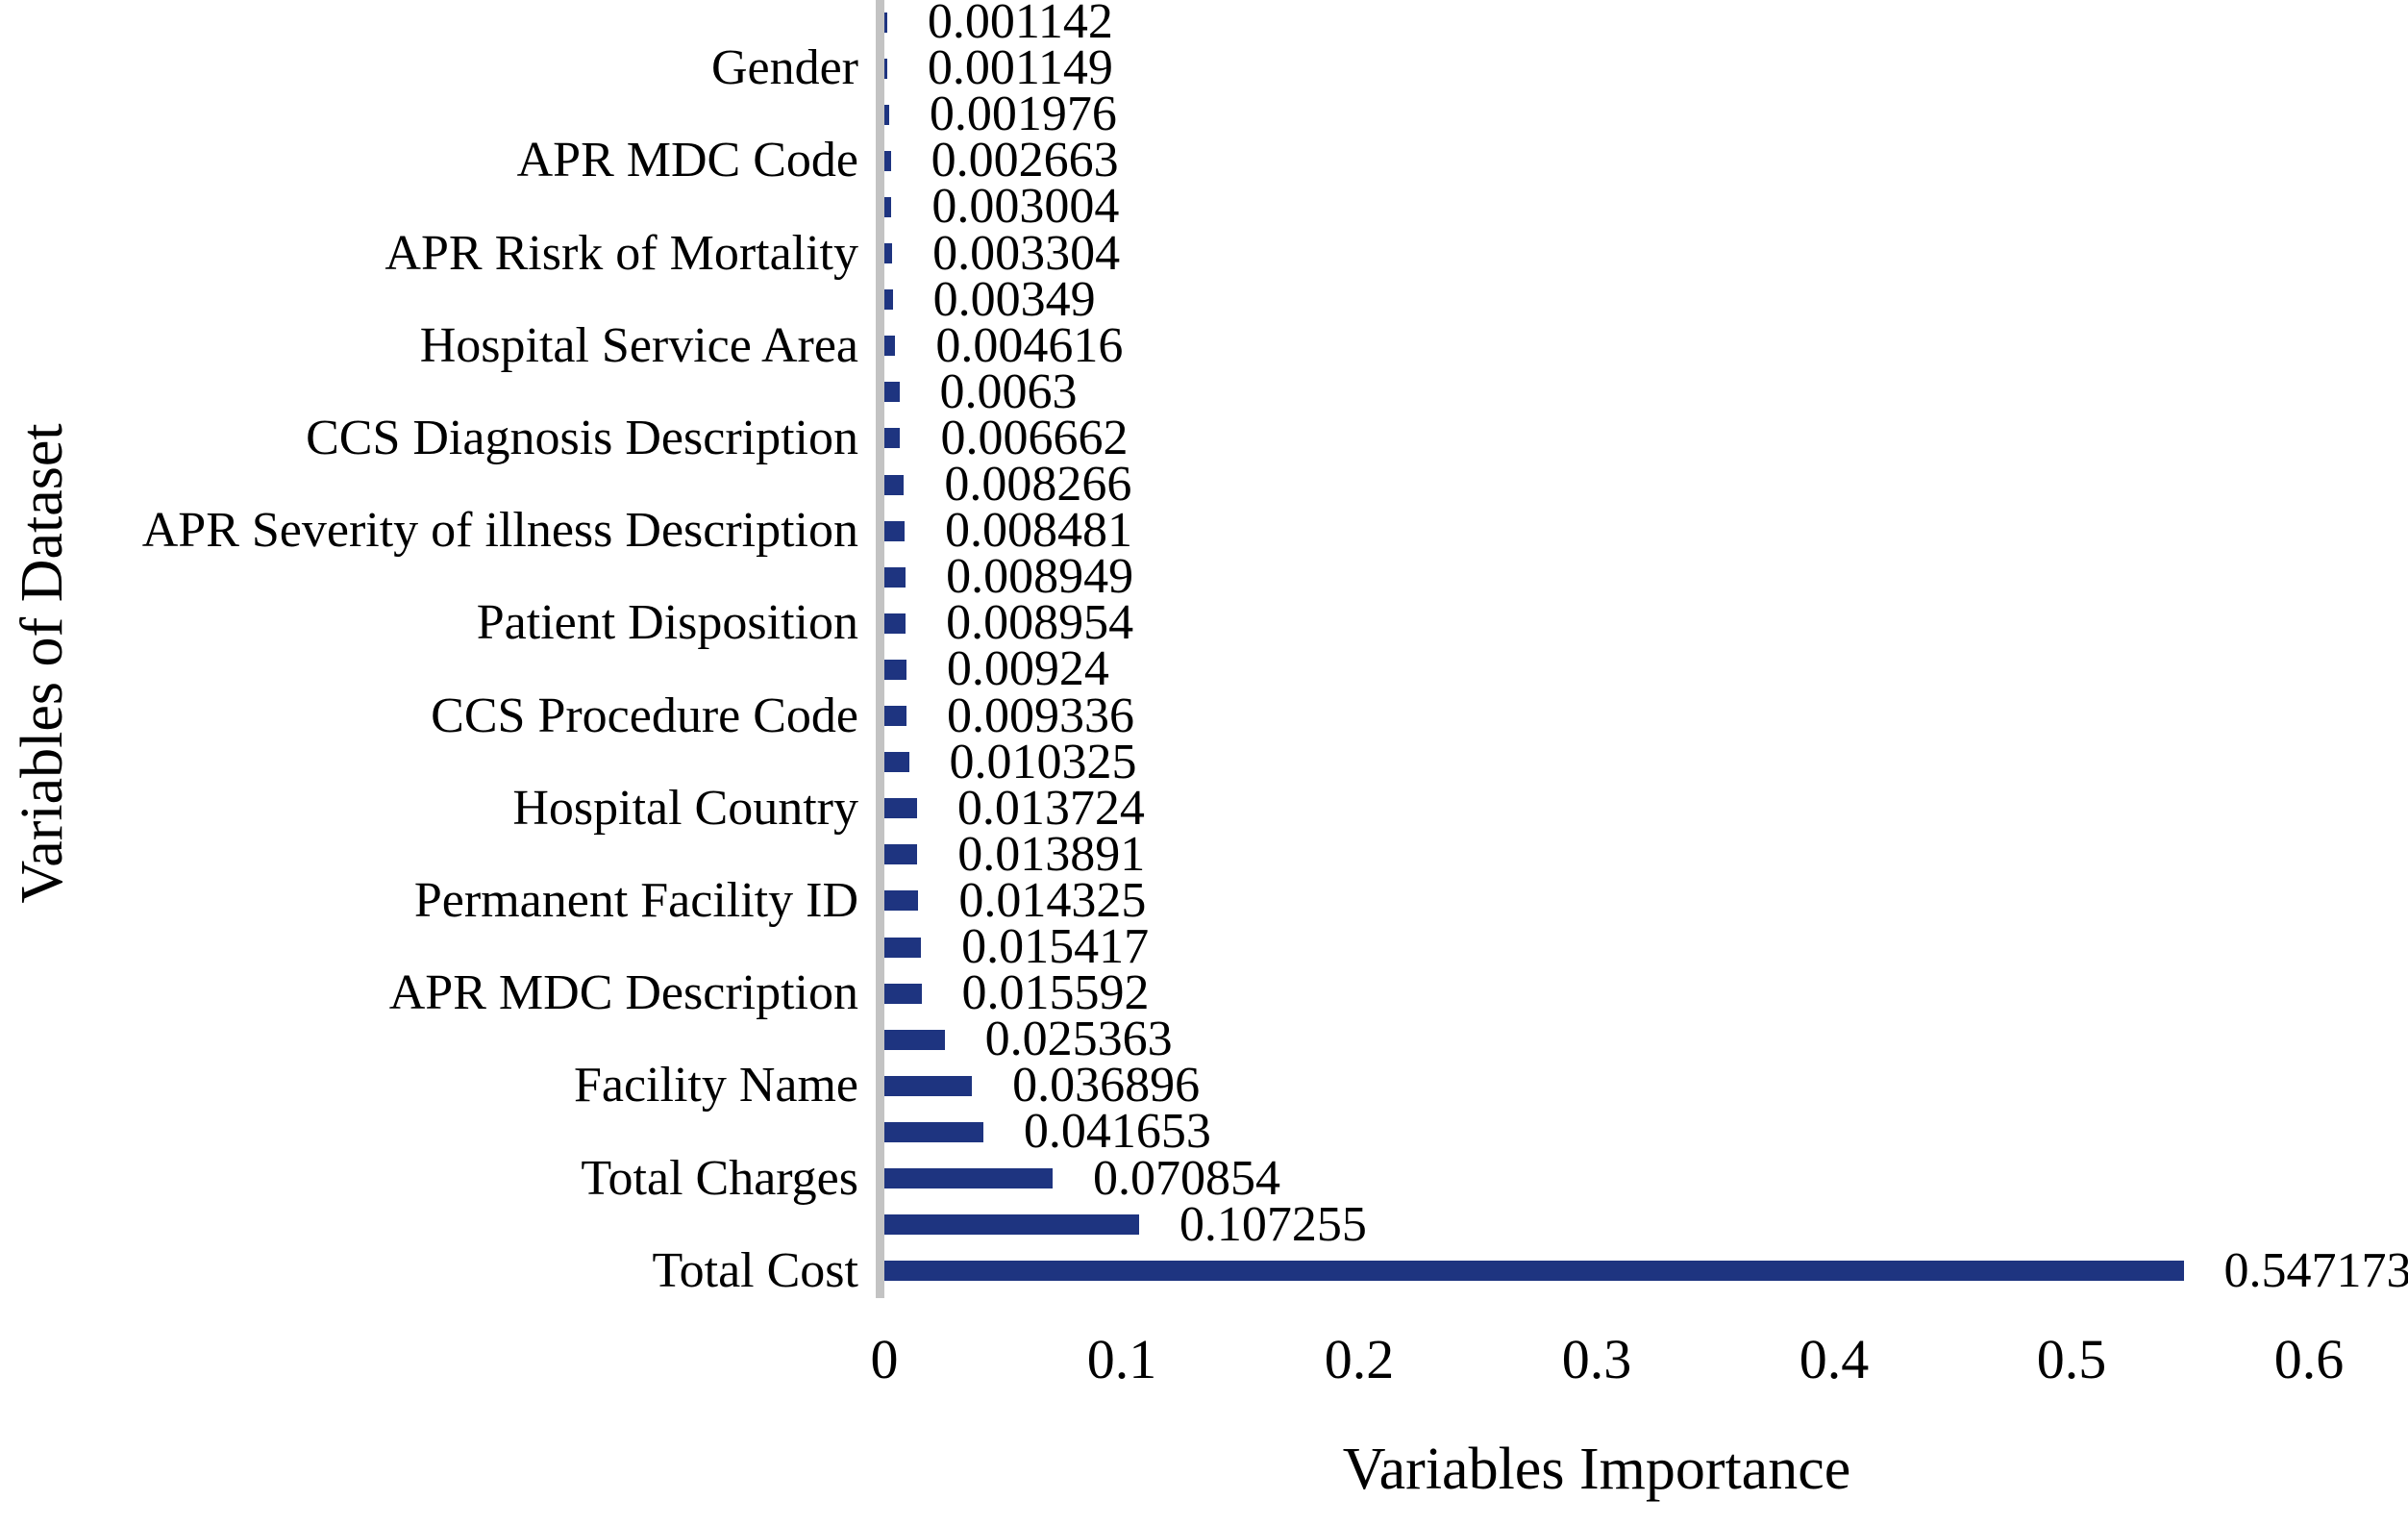 The width and height of the screenshot is (2408, 1526). What do you see at coordinates (1078, 1040) in the screenshot?
I see `value-label: 0.025363` at bounding box center [1078, 1040].